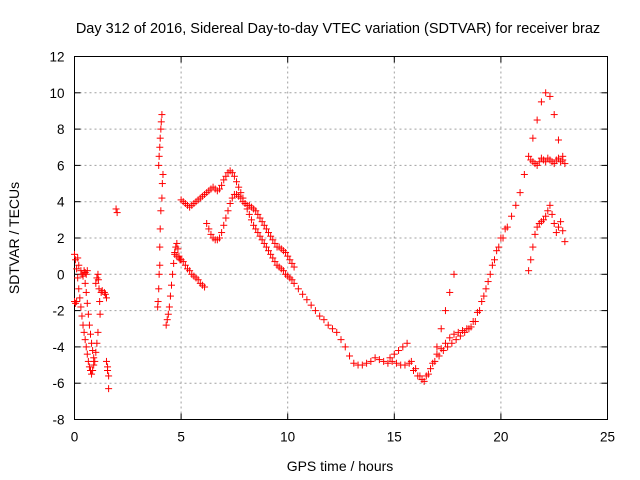 Image resolution: width=640 pixels, height=480 pixels. I want to click on y-tick-label: -6, so click(58, 383).